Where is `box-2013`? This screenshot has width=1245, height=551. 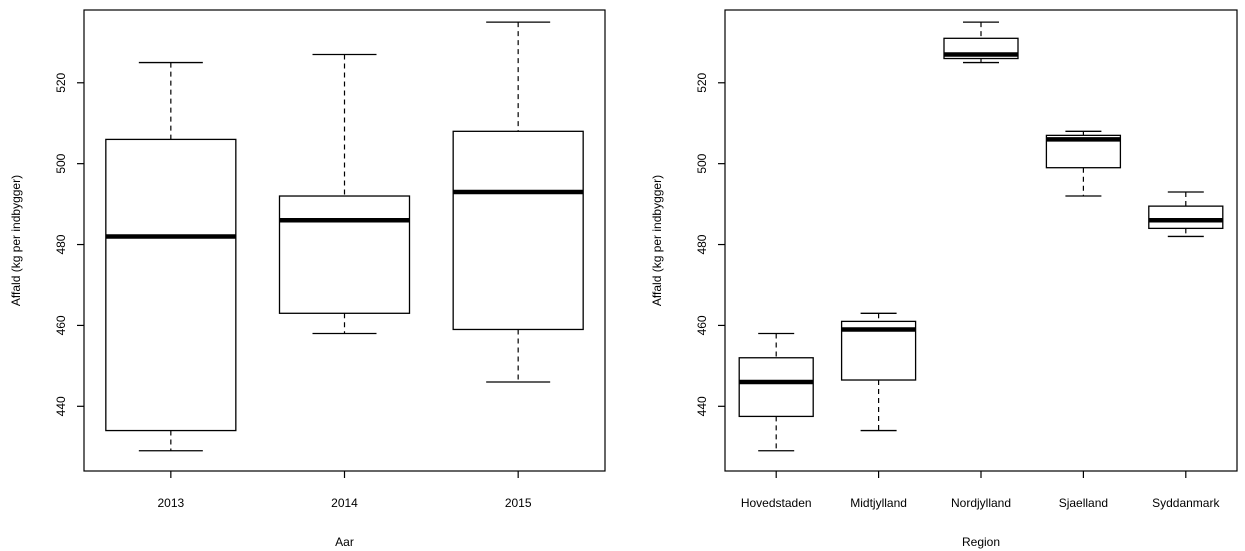 box-2013 is located at coordinates (171, 256).